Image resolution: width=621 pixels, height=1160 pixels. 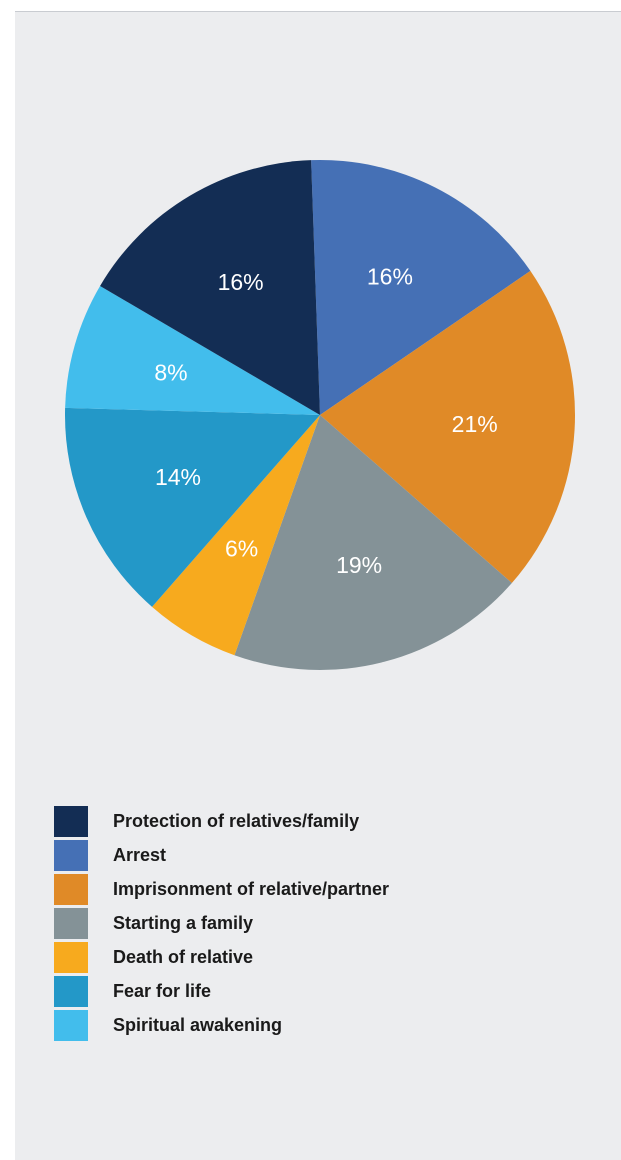 I want to click on legend-item: Imprisonment of relative/partner, so click(x=334, y=889).